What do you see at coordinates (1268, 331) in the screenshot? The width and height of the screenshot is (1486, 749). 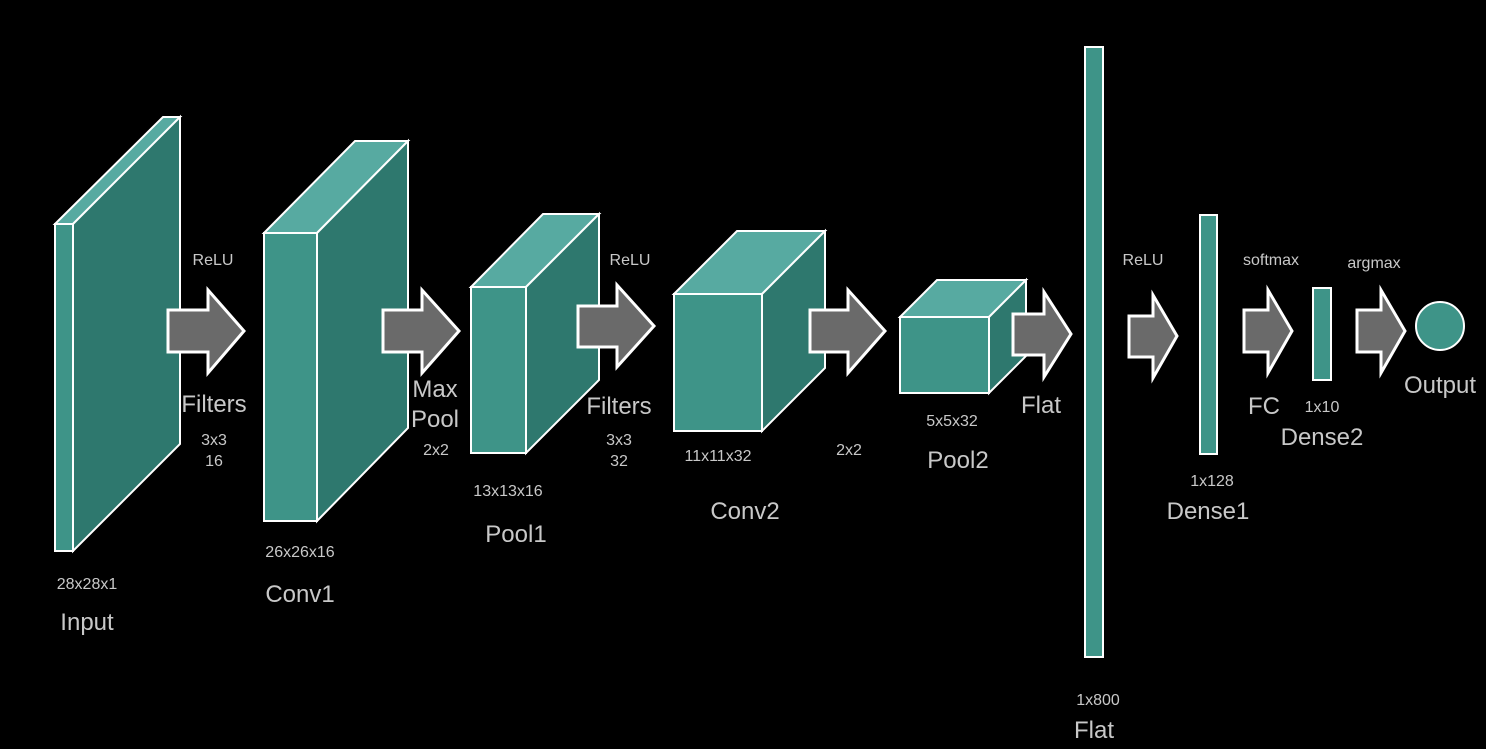 I see `arrow-fc-softmax` at bounding box center [1268, 331].